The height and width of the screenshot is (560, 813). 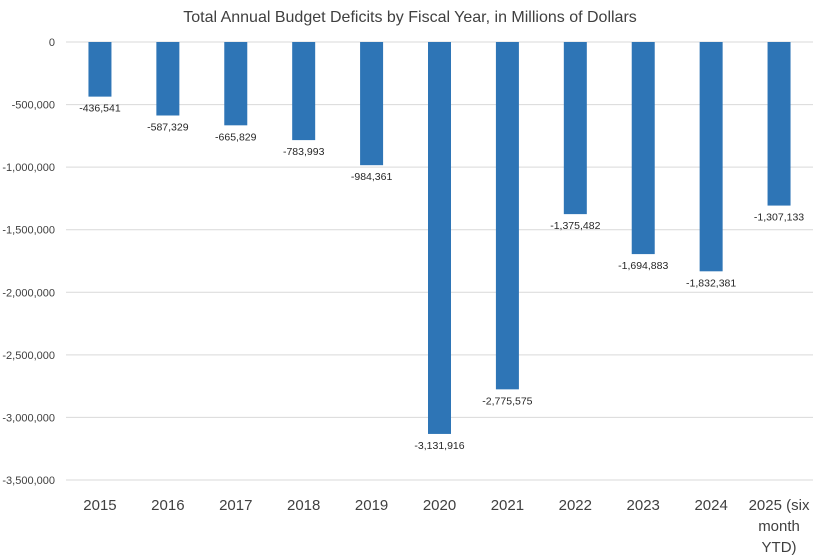 I want to click on bar-2016, so click(x=168, y=79).